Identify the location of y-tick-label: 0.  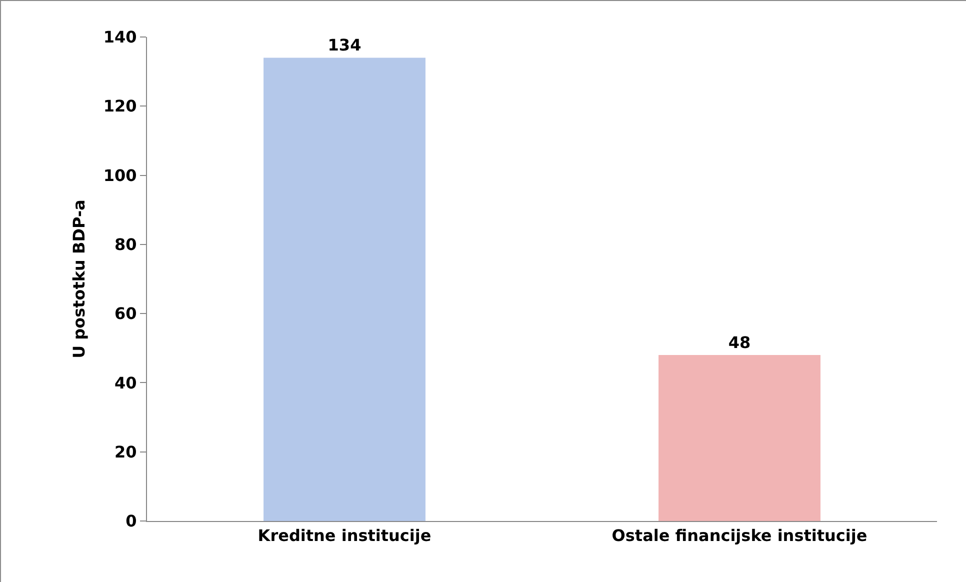
(131, 521).